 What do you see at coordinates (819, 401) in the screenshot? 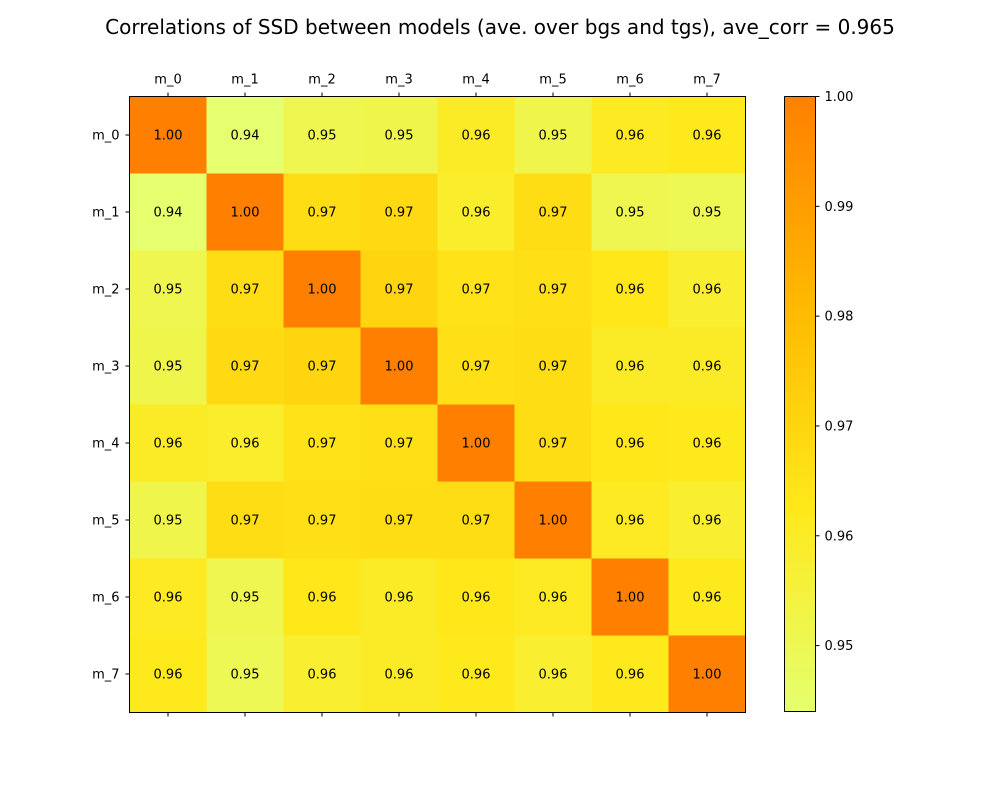
I see `colorbar: 0.95 0.96 0.97 0.98 0.99 1.00` at bounding box center [819, 401].